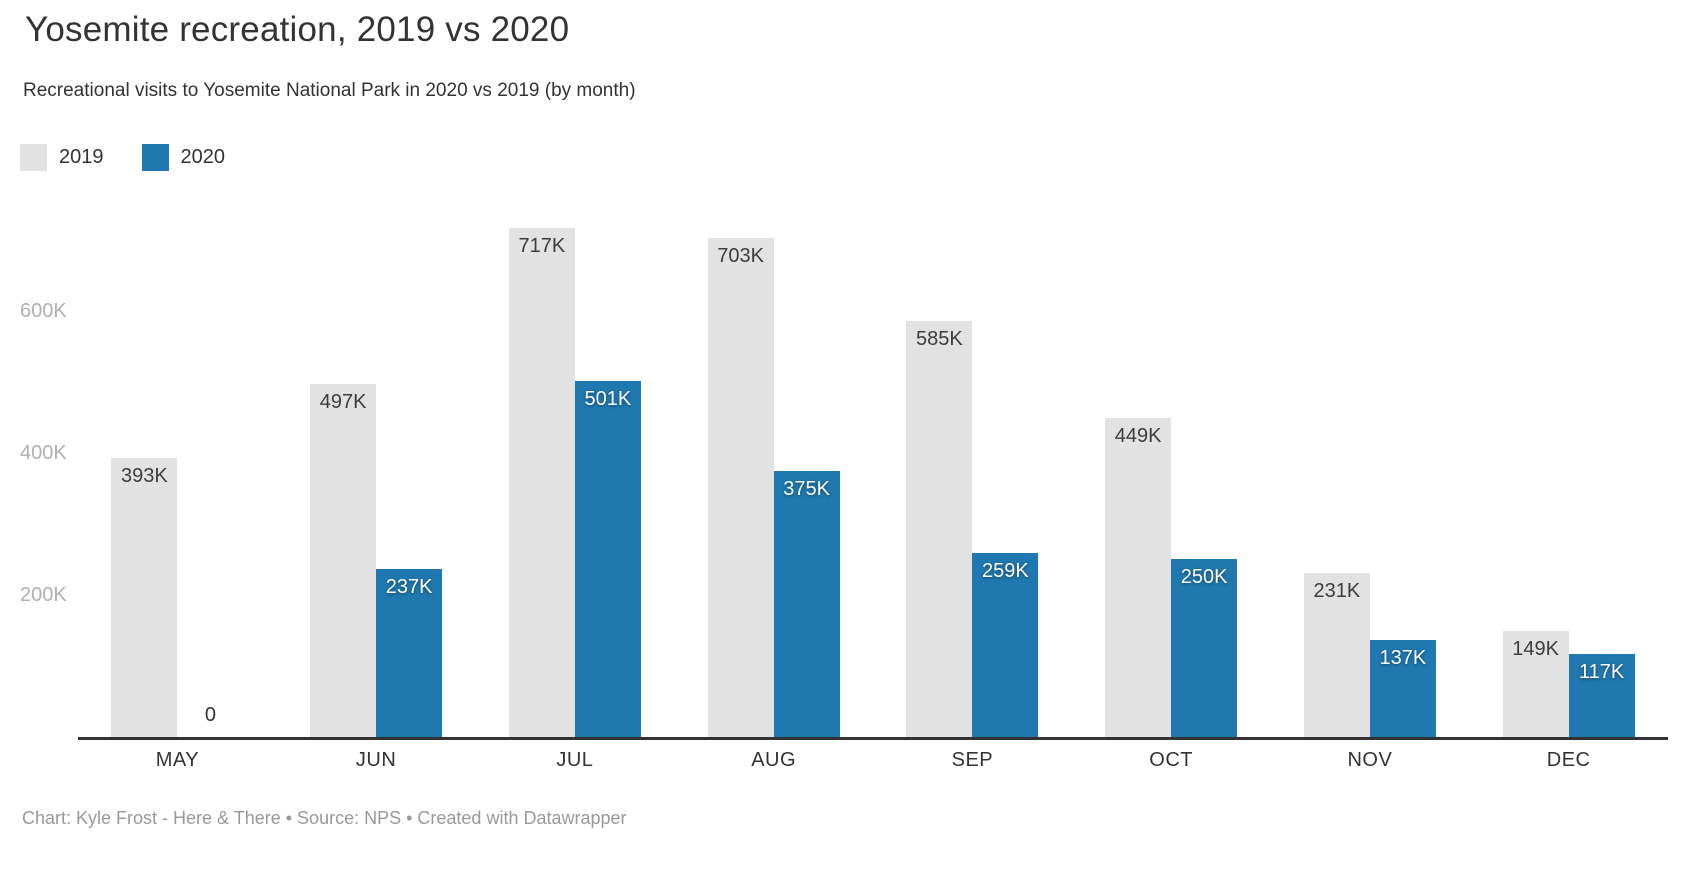  I want to click on y-tick-label-600: 600K, so click(43, 310).